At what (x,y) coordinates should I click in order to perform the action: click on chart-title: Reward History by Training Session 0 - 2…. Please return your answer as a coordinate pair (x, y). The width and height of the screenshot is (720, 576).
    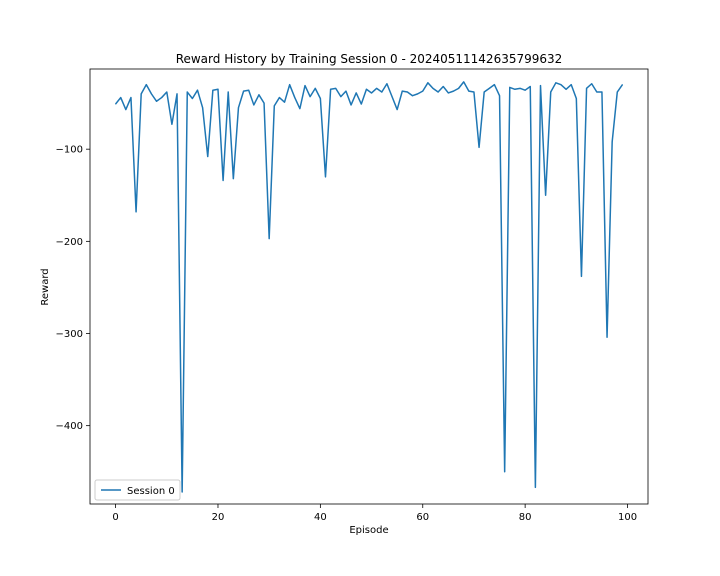
    Looking at the image, I should click on (369, 59).